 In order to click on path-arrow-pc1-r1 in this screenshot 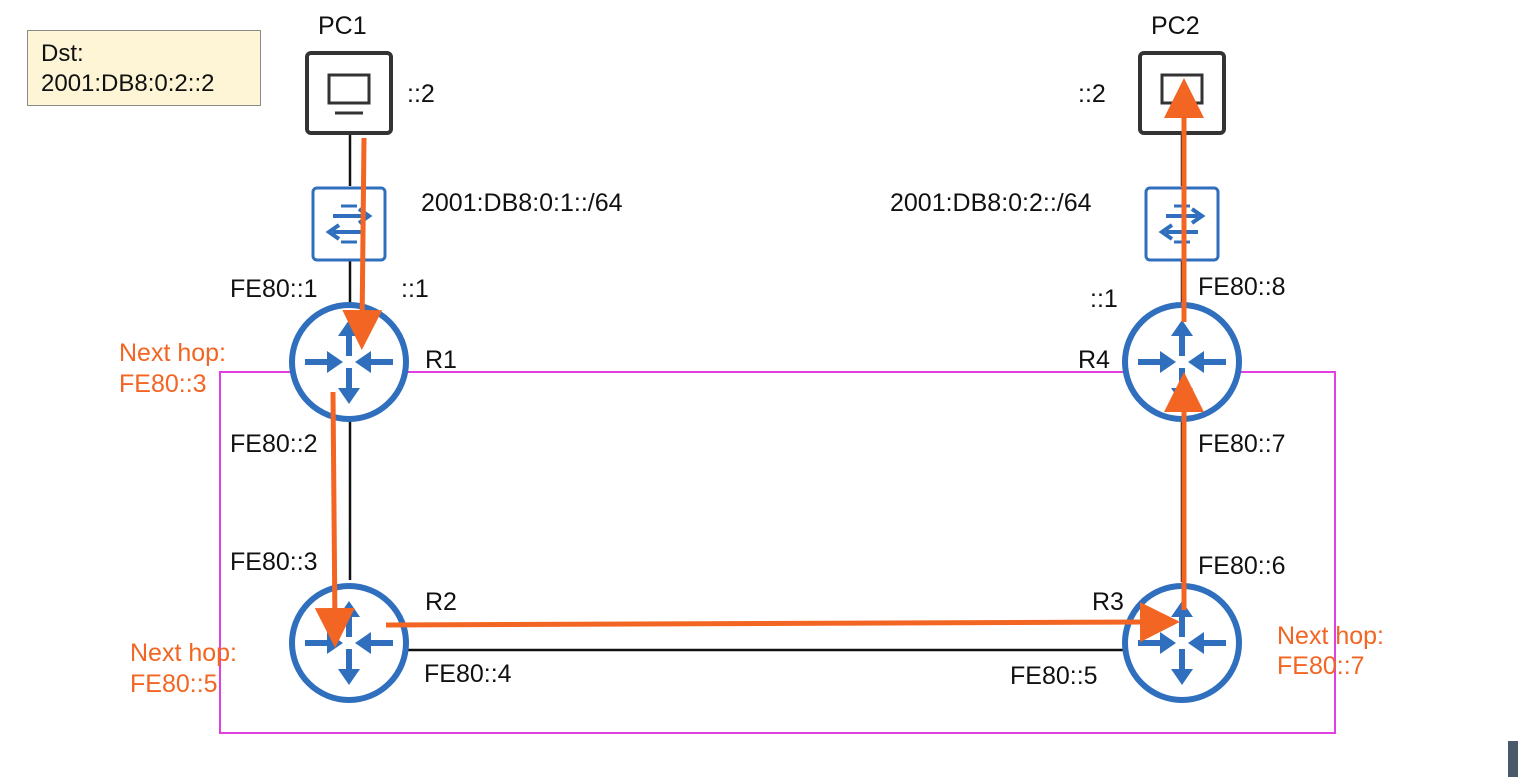, I will do `click(362, 243)`.